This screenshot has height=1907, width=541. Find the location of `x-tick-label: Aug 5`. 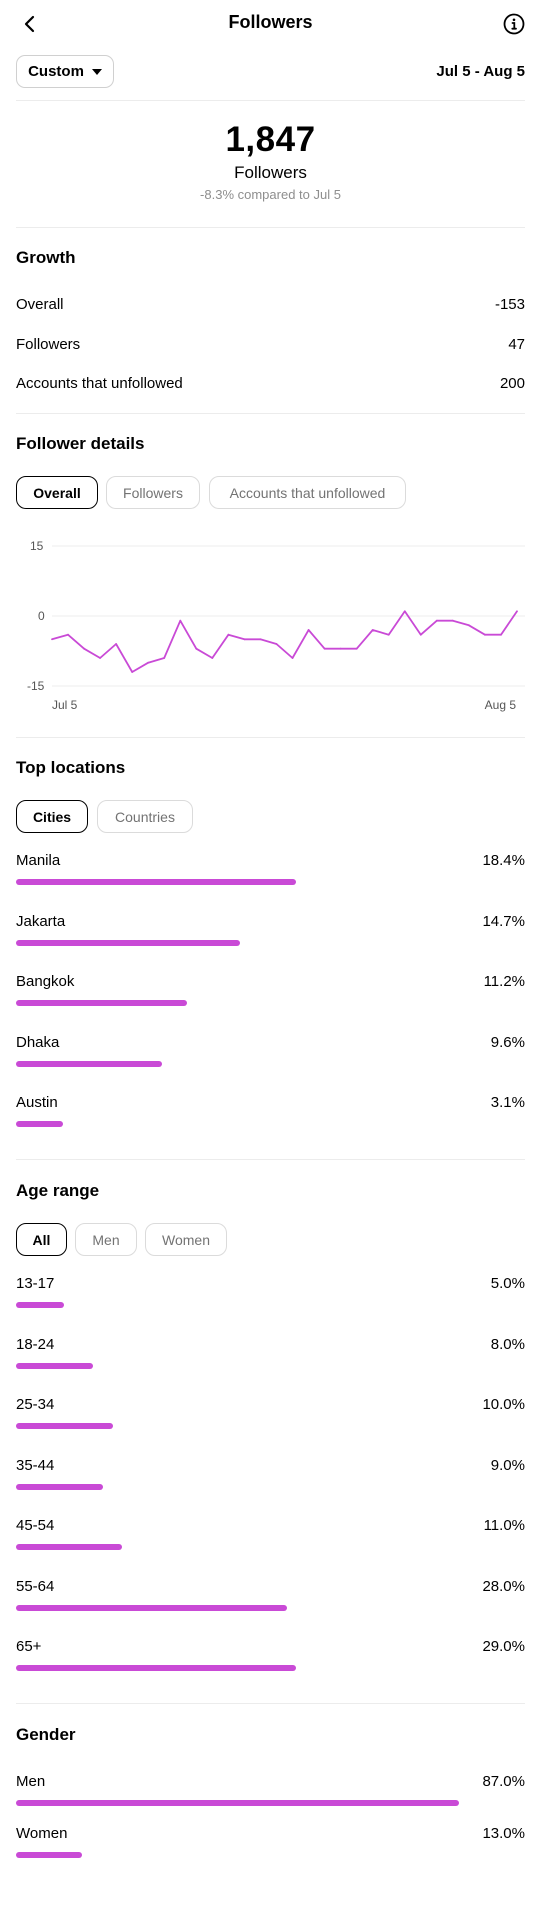

x-tick-label: Aug 5 is located at coordinates (501, 705).